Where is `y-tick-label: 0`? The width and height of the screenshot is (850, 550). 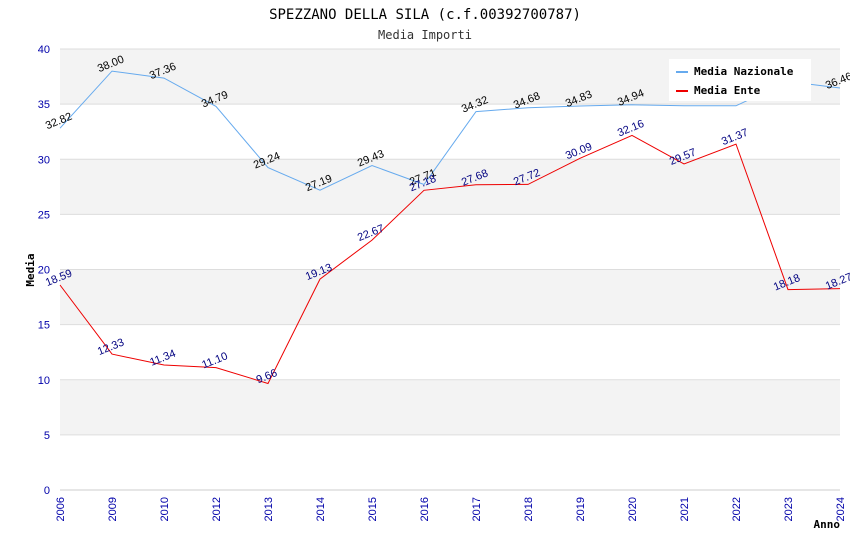
y-tick-label: 0 is located at coordinates (47, 491).